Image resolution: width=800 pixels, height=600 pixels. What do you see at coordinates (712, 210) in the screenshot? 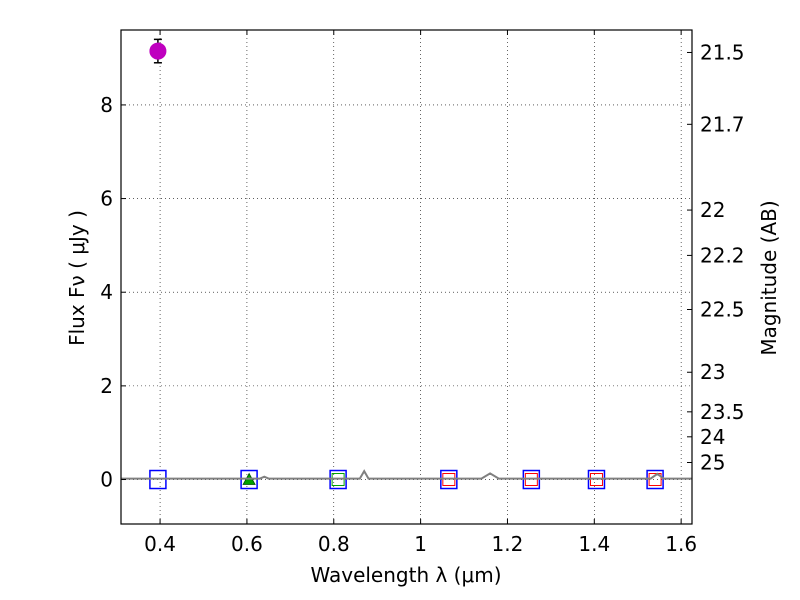
I see `mag-tick-label: 22` at bounding box center [712, 210].